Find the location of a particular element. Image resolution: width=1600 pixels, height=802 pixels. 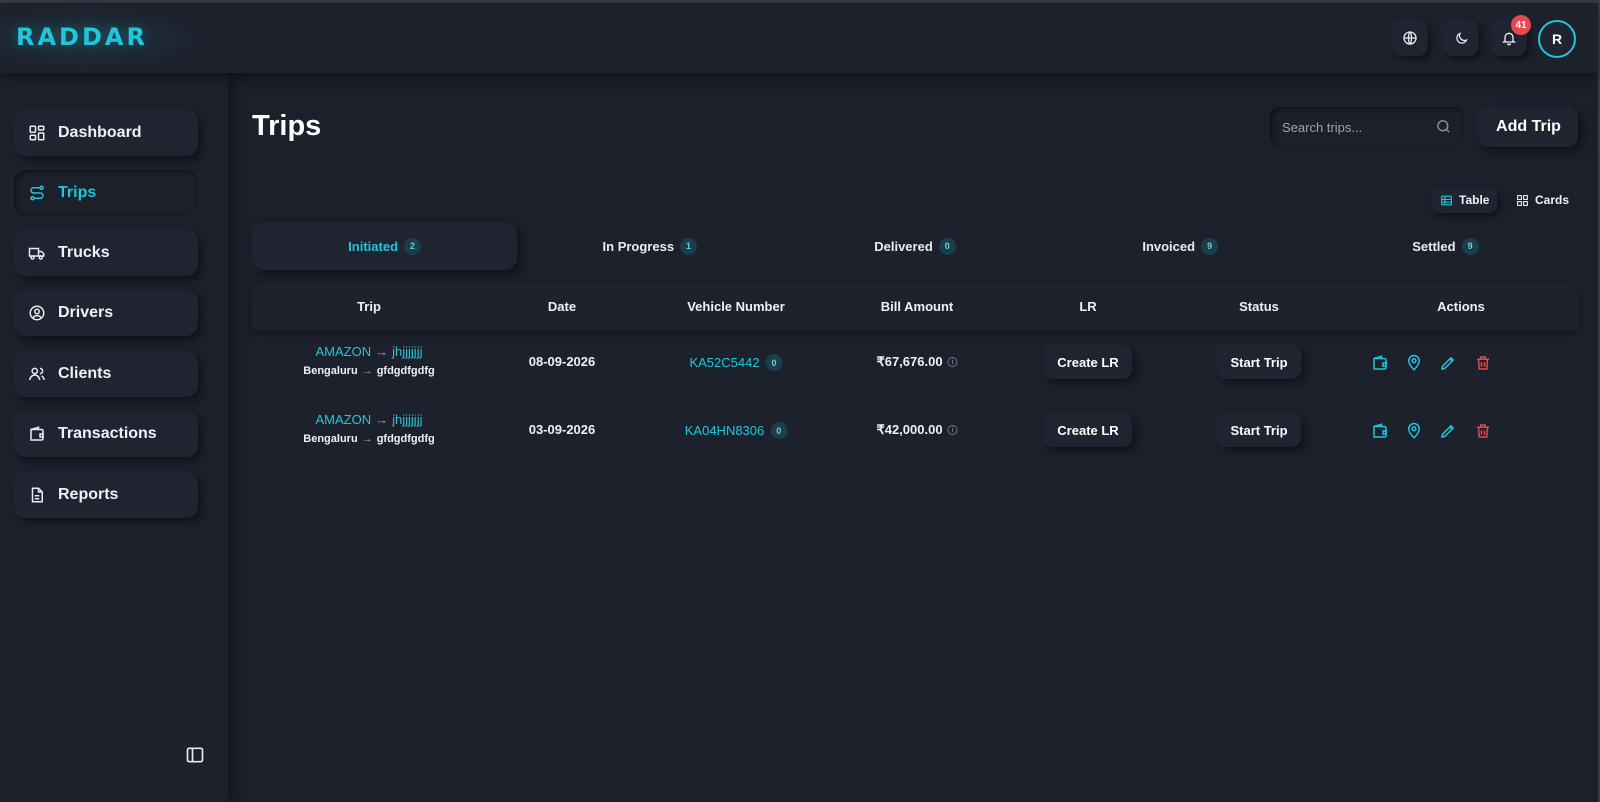

tab-count-badge: 0 is located at coordinates (947, 246).